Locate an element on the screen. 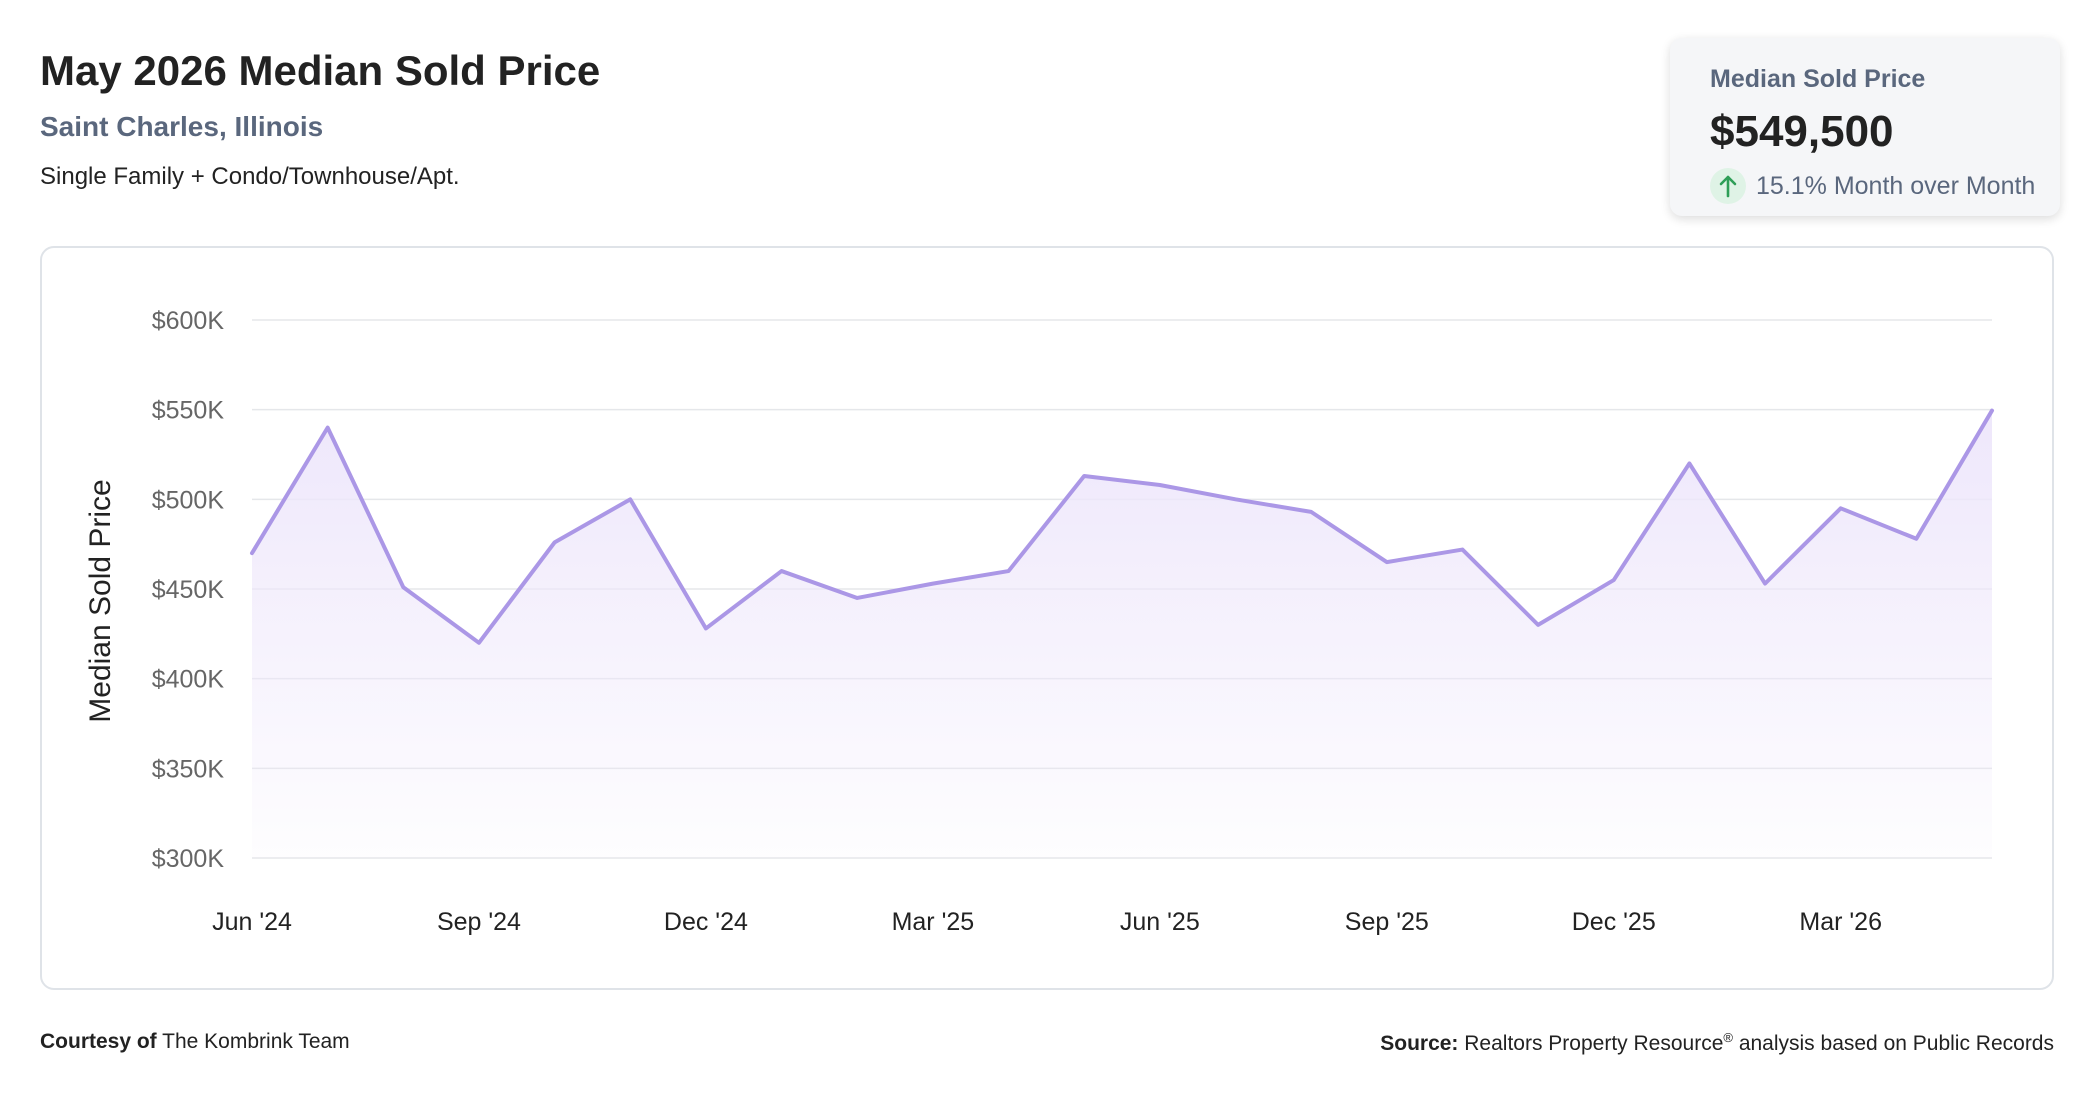 The width and height of the screenshot is (2096, 1100). y-axis-label: Median Sold Price is located at coordinates (100, 600).